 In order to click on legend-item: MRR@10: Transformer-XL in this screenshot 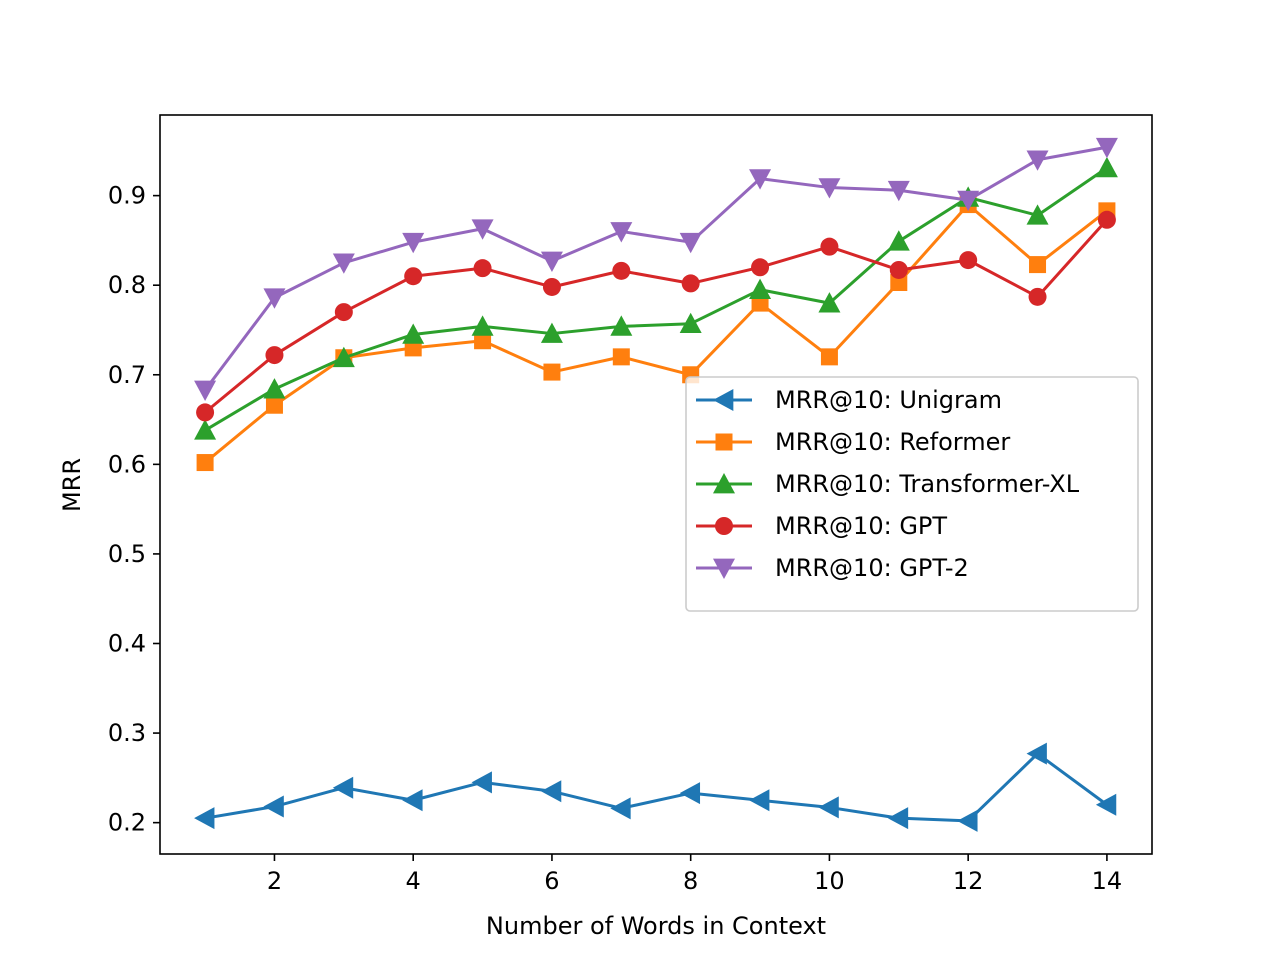, I will do `click(888, 484)`.